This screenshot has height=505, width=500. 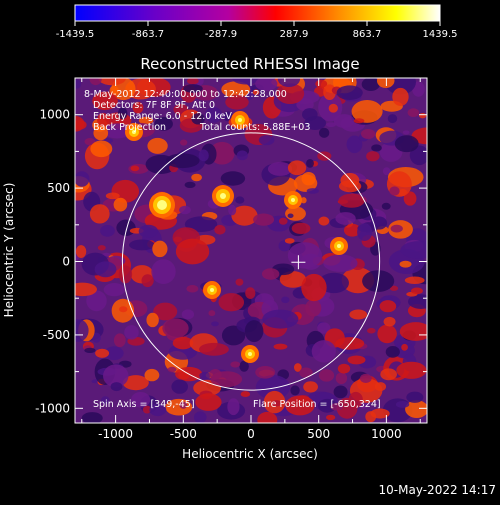 I want to click on y-tick-label: 0, so click(x=66, y=262).